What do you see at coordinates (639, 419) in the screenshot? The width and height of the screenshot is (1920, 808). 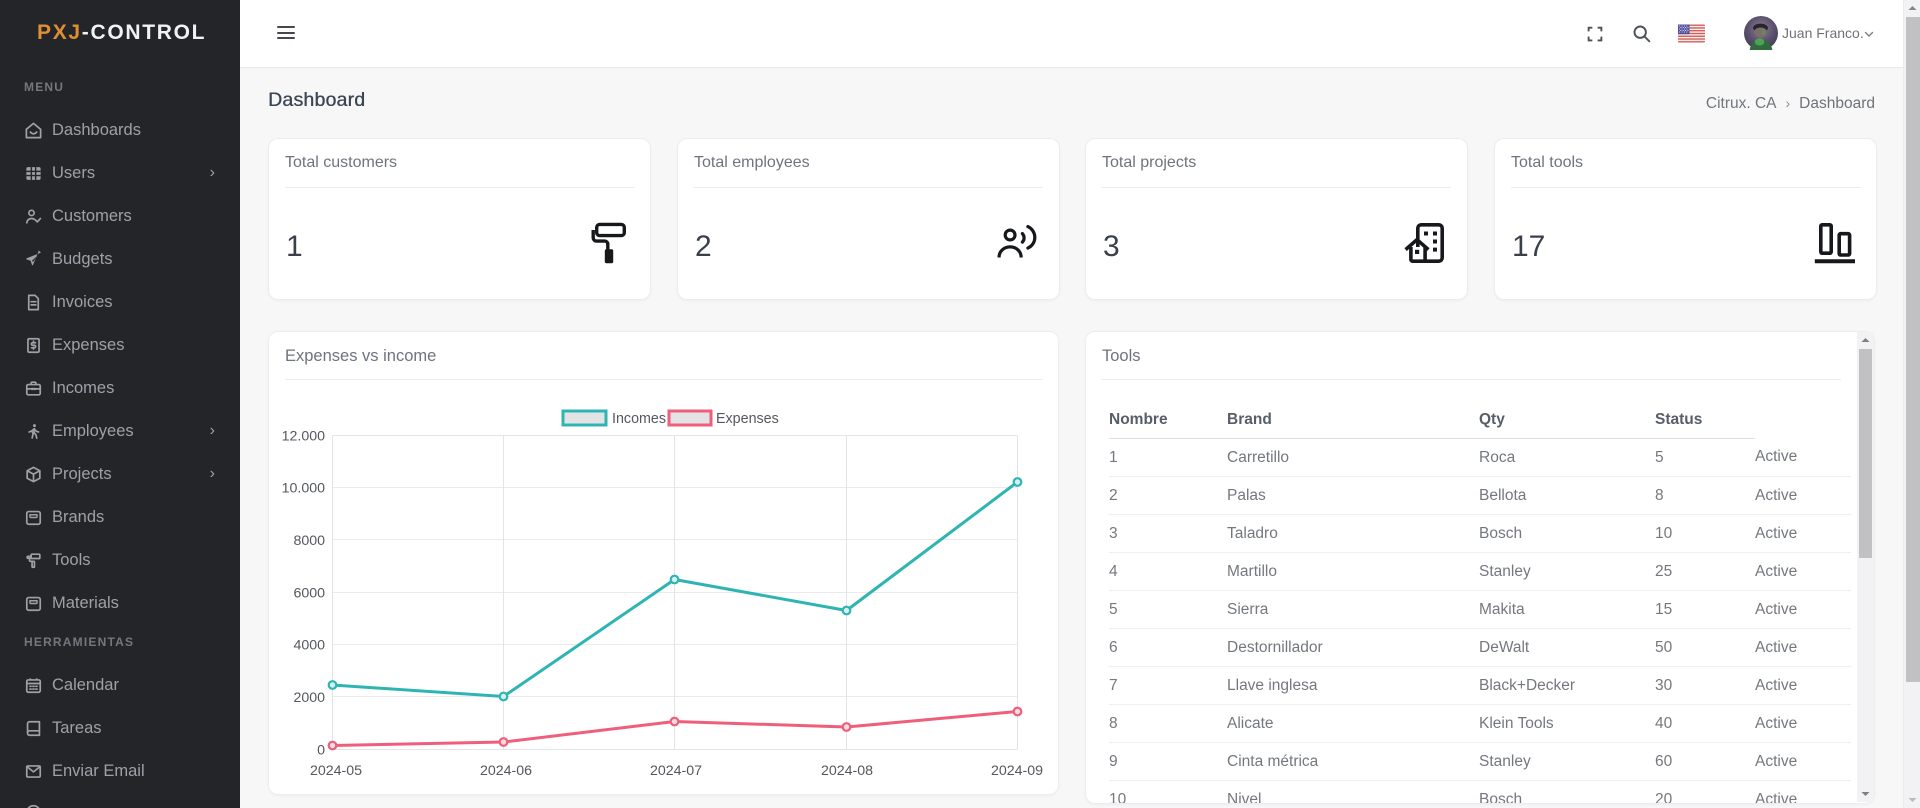 I see `svg-text: Incomes` at bounding box center [639, 419].